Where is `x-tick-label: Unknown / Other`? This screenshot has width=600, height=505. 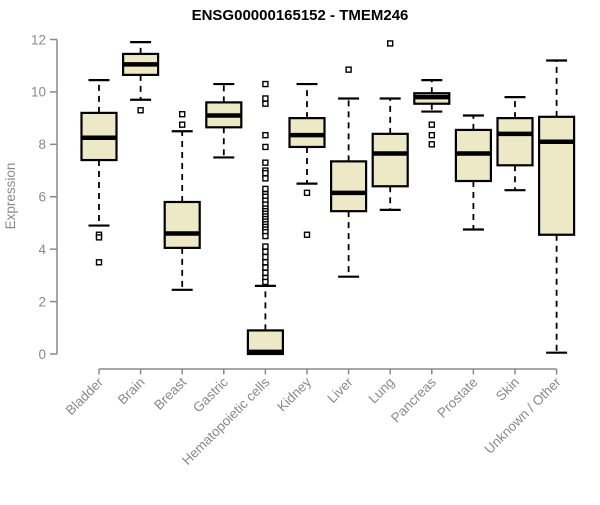
x-tick-label: Unknown / Other is located at coordinates (522, 415).